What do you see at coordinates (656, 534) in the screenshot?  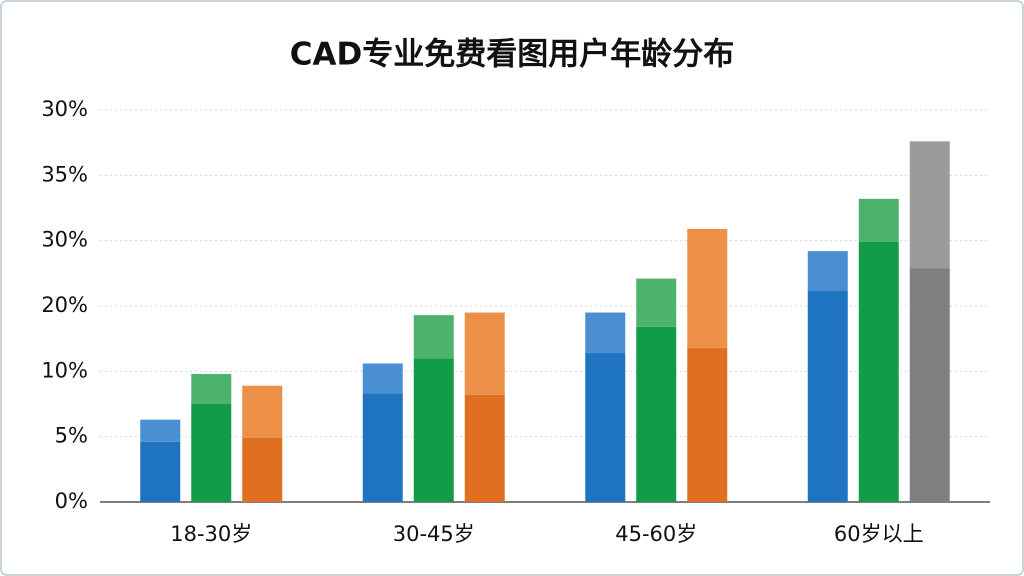 I see `x-tick-label: 45-60岁` at bounding box center [656, 534].